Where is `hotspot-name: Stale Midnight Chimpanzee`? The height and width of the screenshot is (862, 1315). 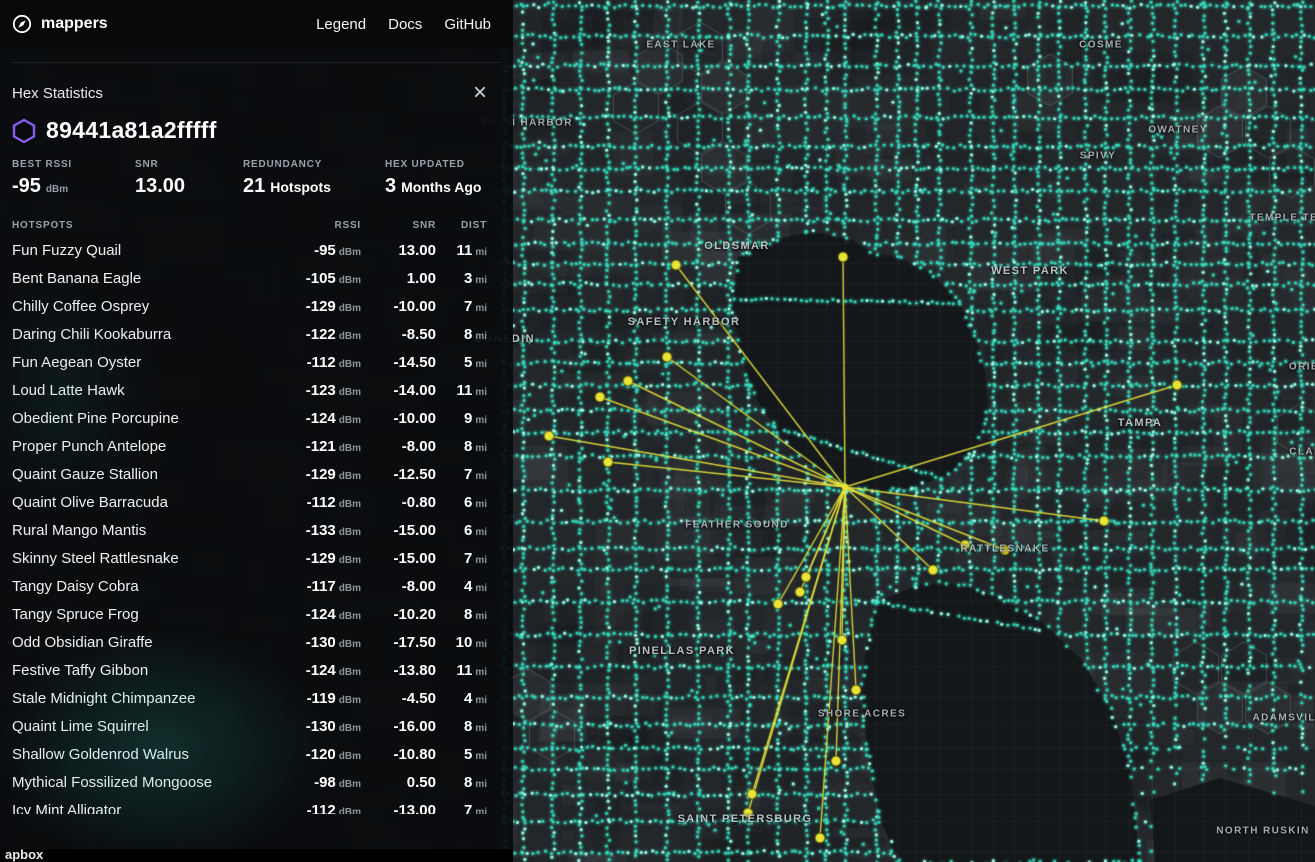 hotspot-name: Stale Midnight Chimpanzee is located at coordinates (104, 698).